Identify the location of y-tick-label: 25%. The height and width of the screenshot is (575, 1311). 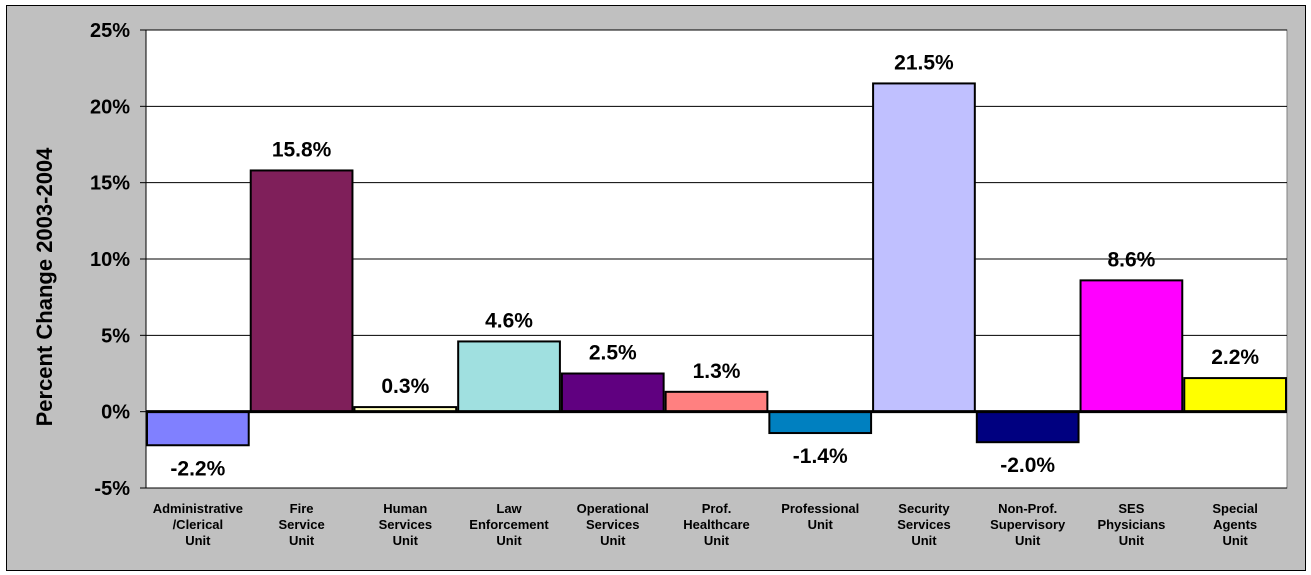
(110, 31).